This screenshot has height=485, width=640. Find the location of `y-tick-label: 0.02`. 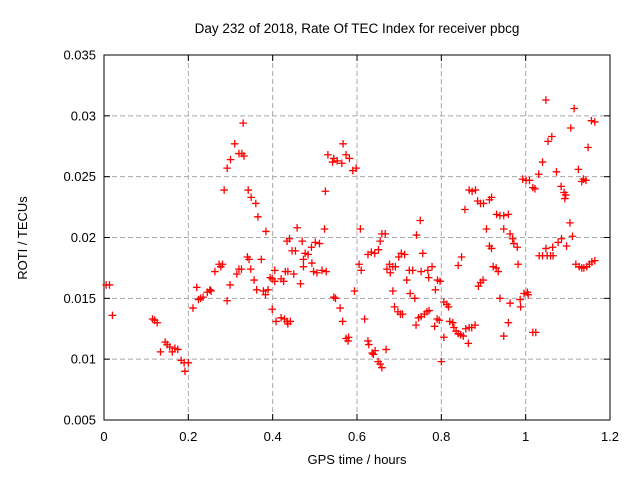

y-tick-label: 0.02 is located at coordinates (83, 237).